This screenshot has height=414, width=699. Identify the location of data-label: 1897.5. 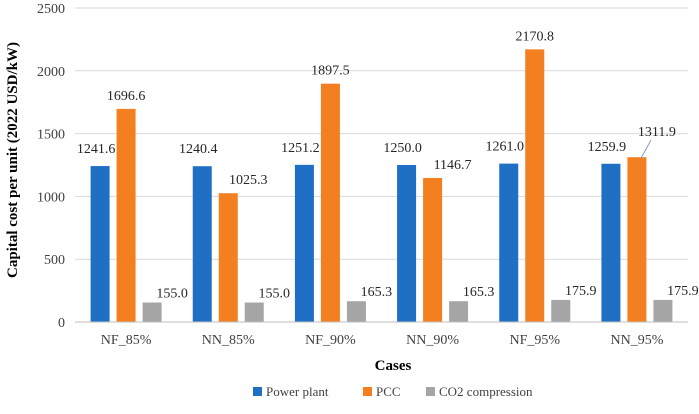
(330, 71).